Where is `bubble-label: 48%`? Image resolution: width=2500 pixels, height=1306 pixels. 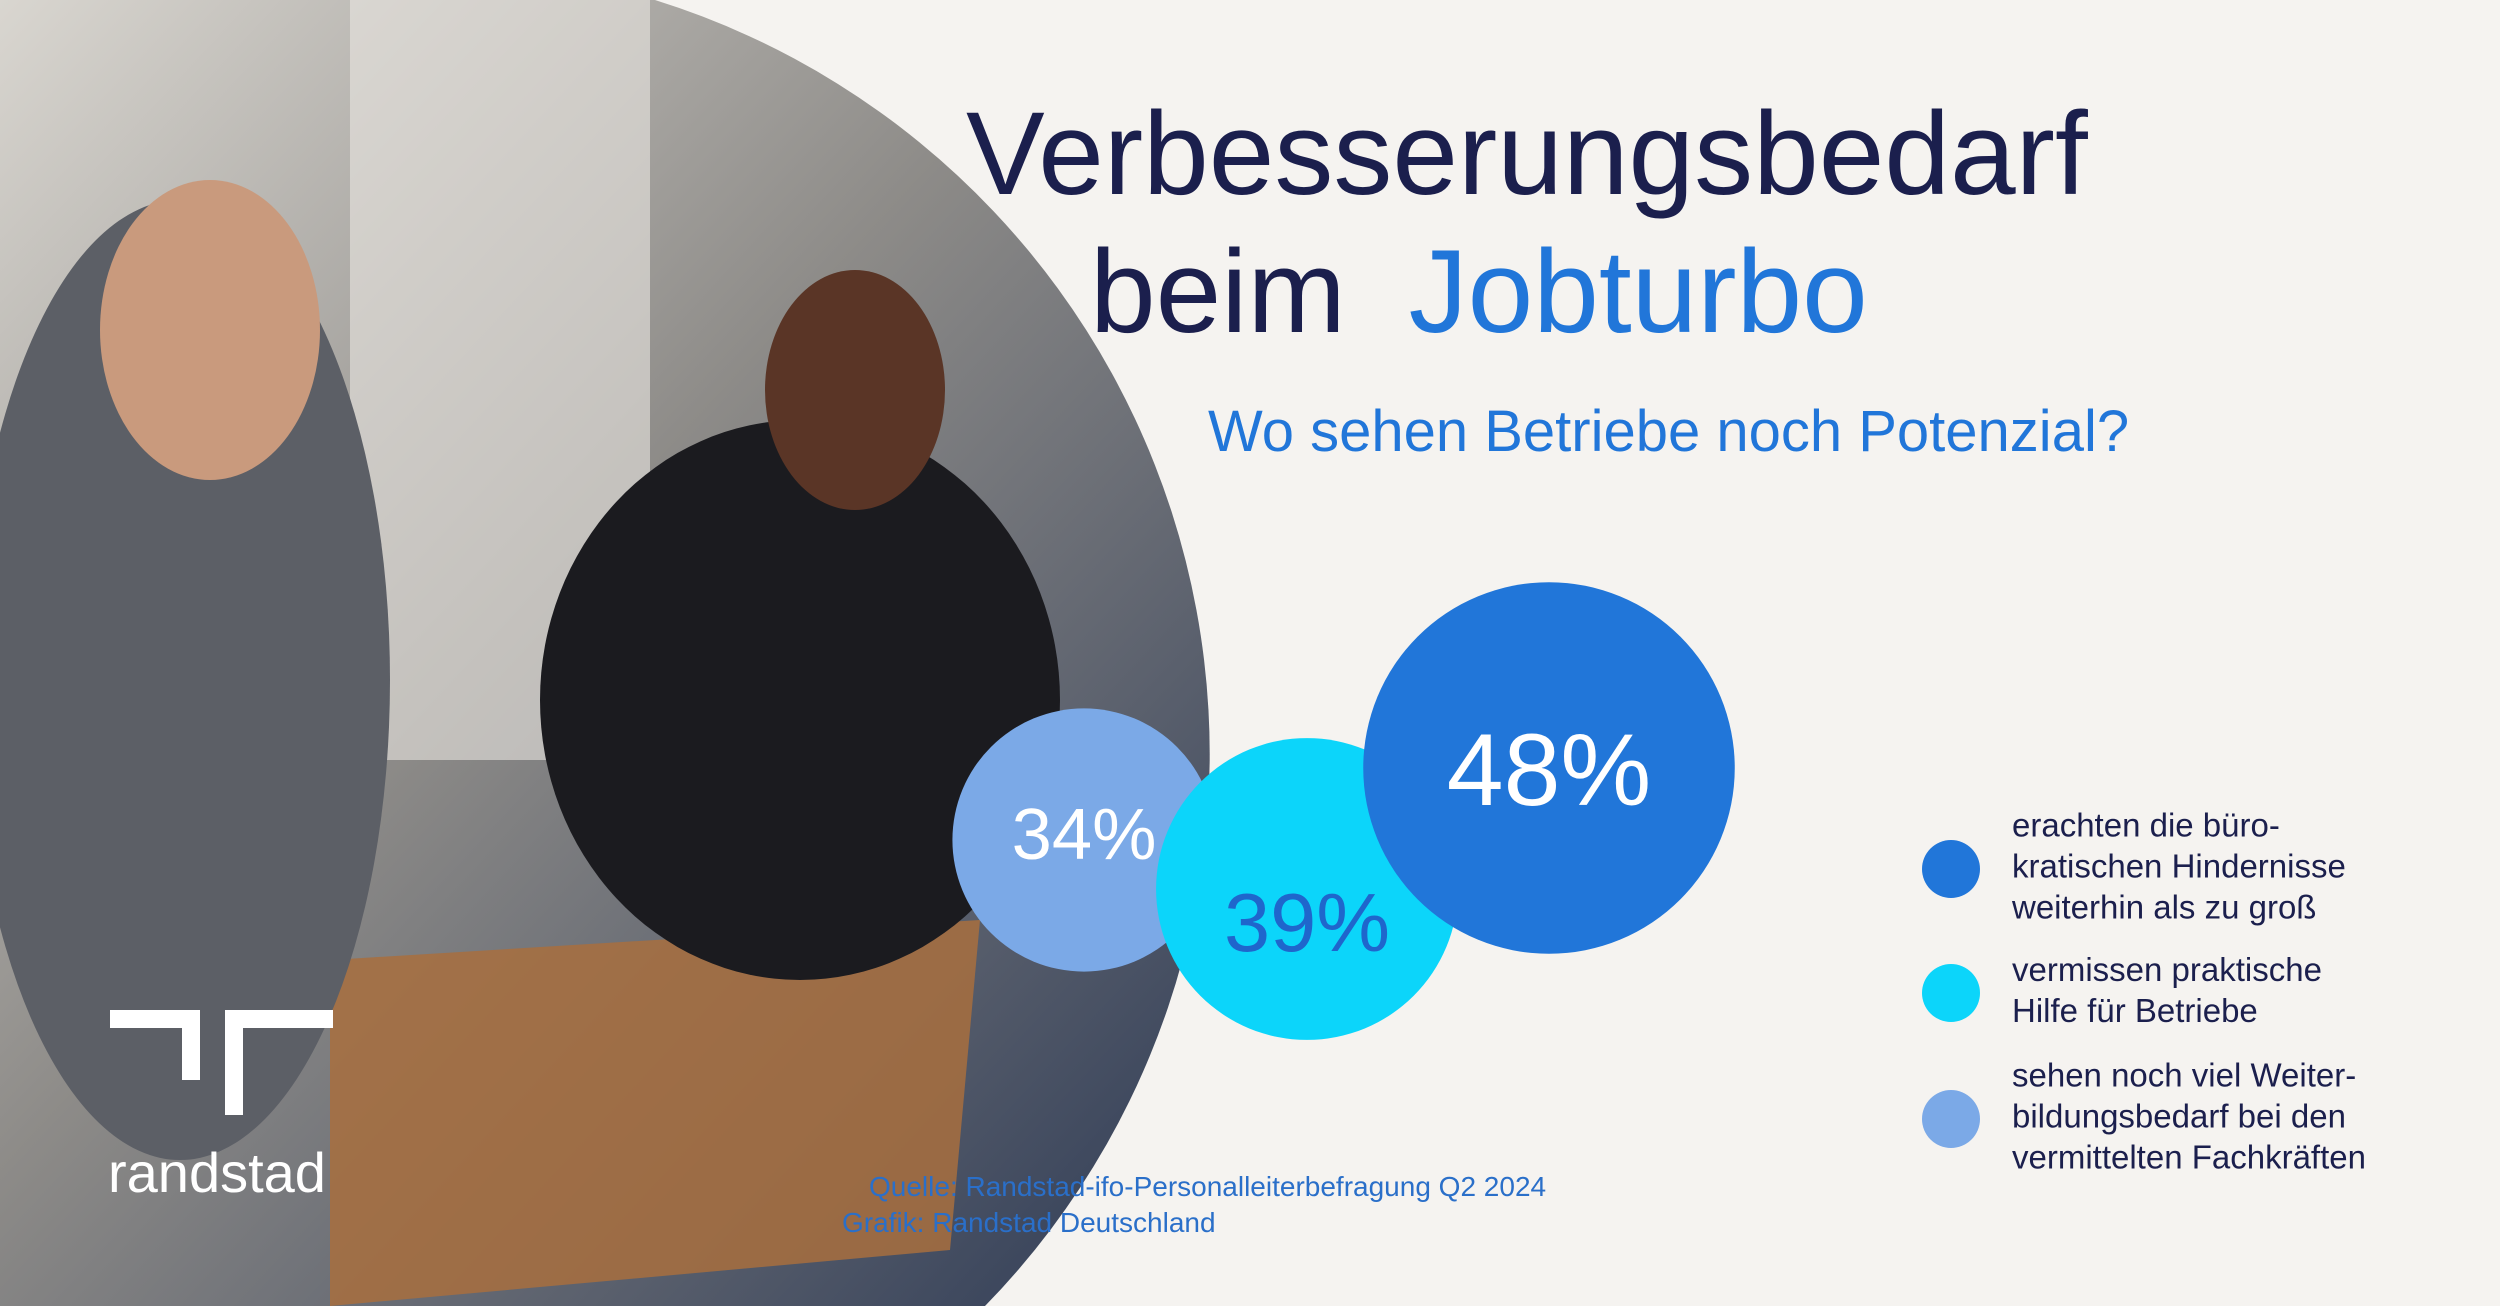
bubble-label: 48% is located at coordinates (1549, 770).